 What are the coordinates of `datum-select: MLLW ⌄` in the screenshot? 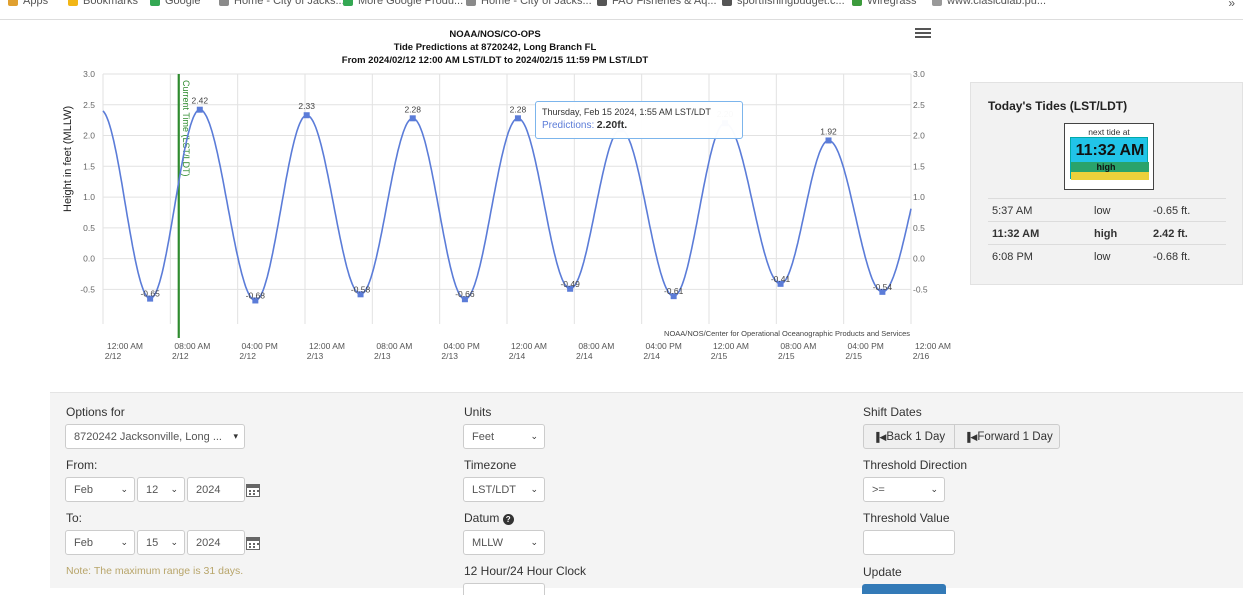 It's located at (504, 542).